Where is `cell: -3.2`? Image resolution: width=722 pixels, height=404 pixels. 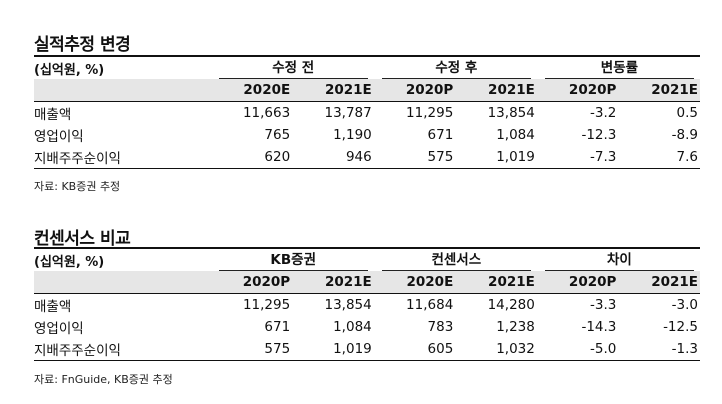
cell: -3.2 is located at coordinates (603, 113).